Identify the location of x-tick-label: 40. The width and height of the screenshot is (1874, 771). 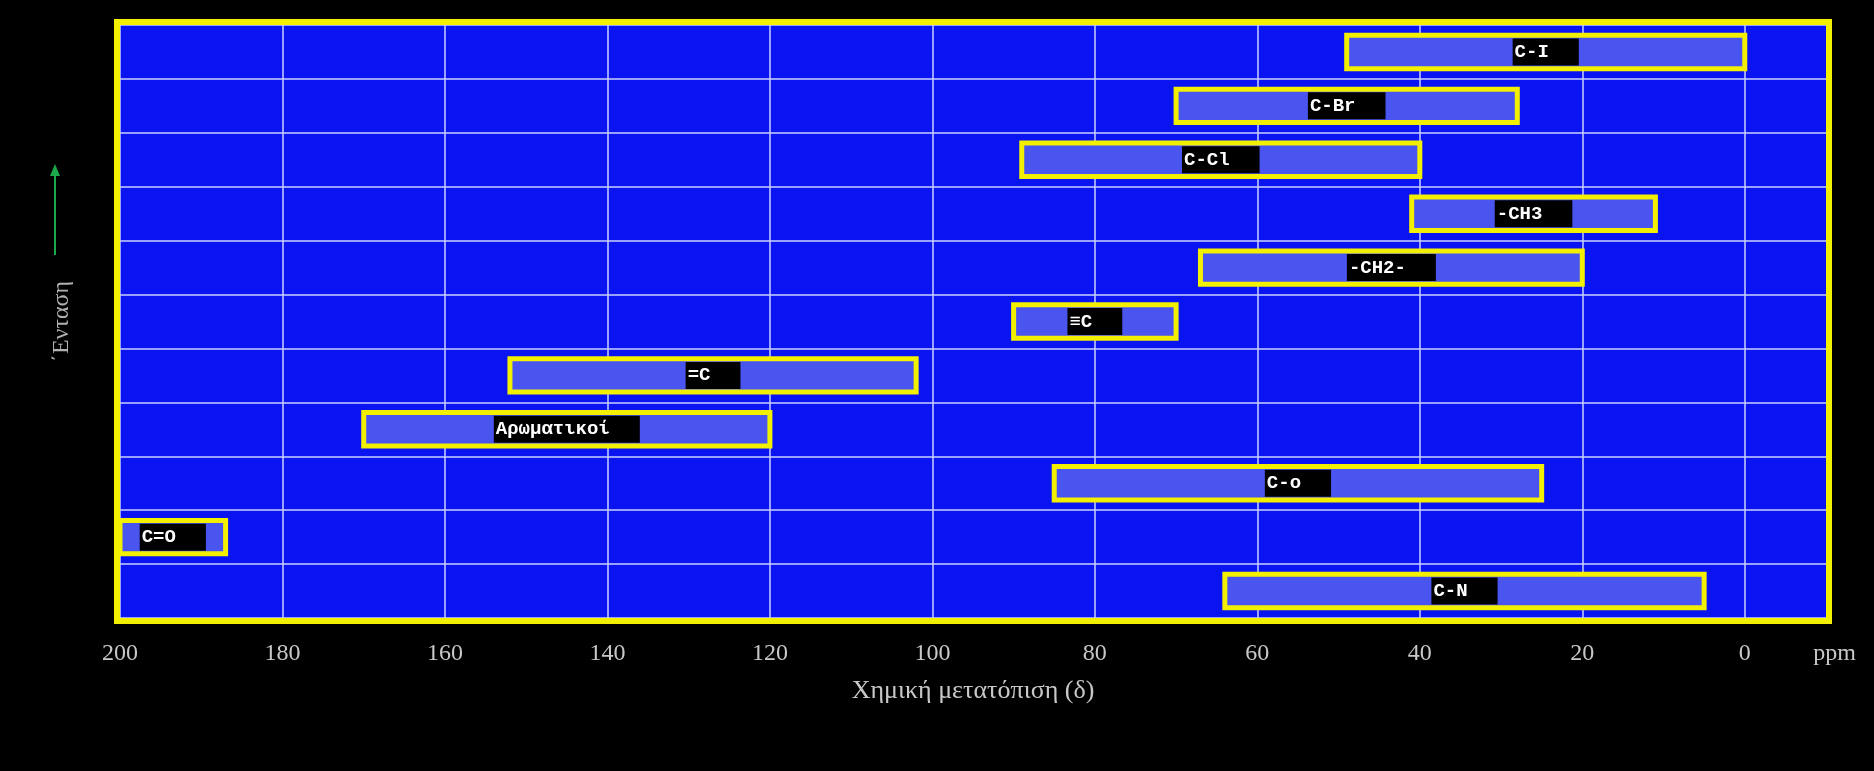
(1419, 652).